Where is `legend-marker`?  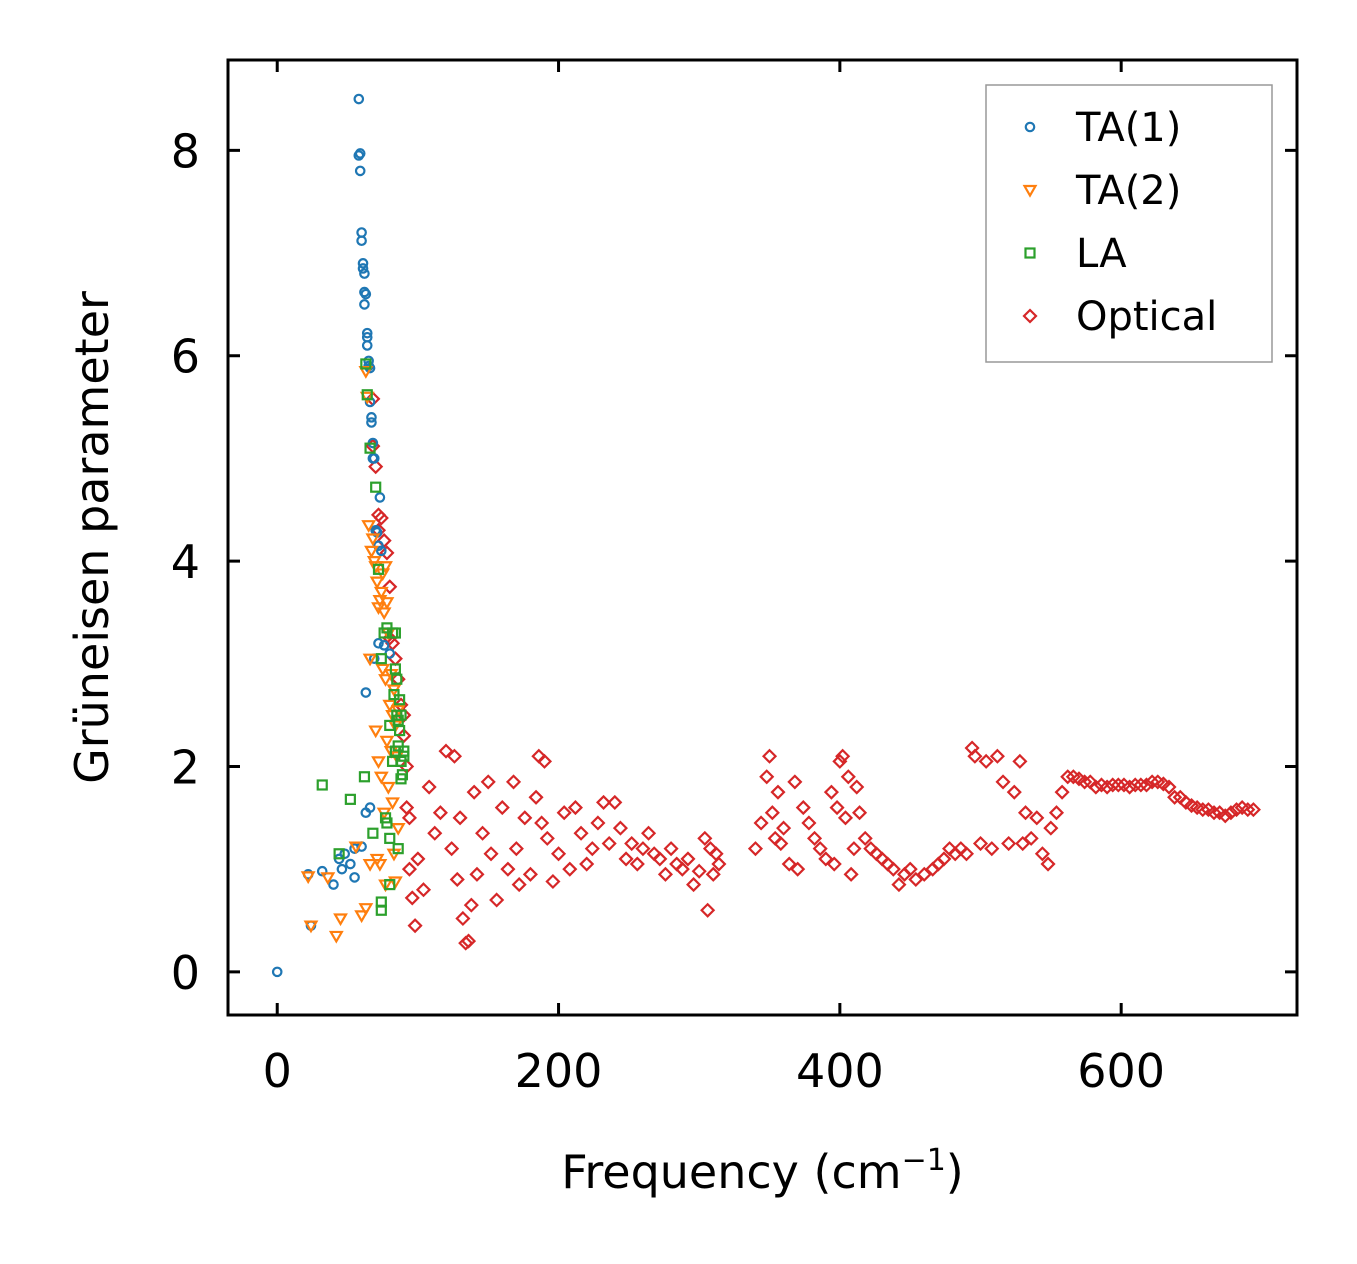
legend-marker is located at coordinates (1030, 316).